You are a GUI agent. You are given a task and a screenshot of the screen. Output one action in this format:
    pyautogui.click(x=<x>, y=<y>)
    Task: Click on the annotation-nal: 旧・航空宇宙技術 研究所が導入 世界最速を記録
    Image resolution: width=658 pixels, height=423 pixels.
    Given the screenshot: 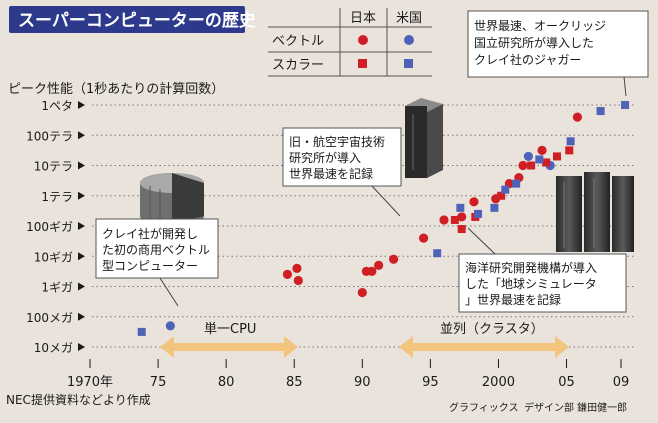 What is the action you would take?
    pyautogui.click(x=342, y=172)
    